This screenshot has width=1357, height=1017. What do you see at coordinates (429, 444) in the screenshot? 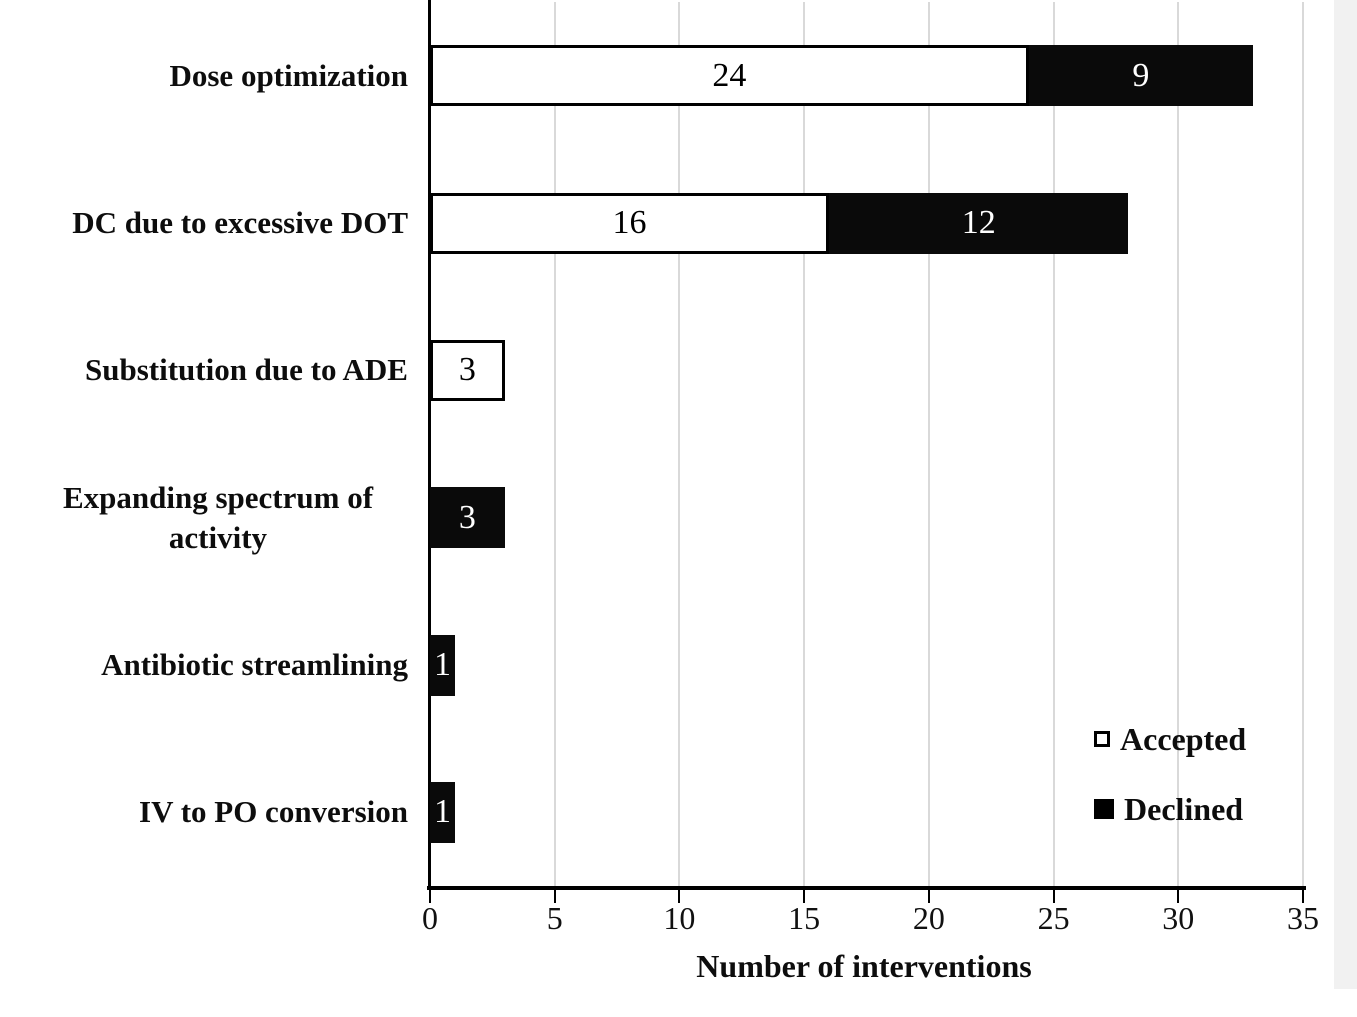
I see `y-axis-line` at bounding box center [429, 444].